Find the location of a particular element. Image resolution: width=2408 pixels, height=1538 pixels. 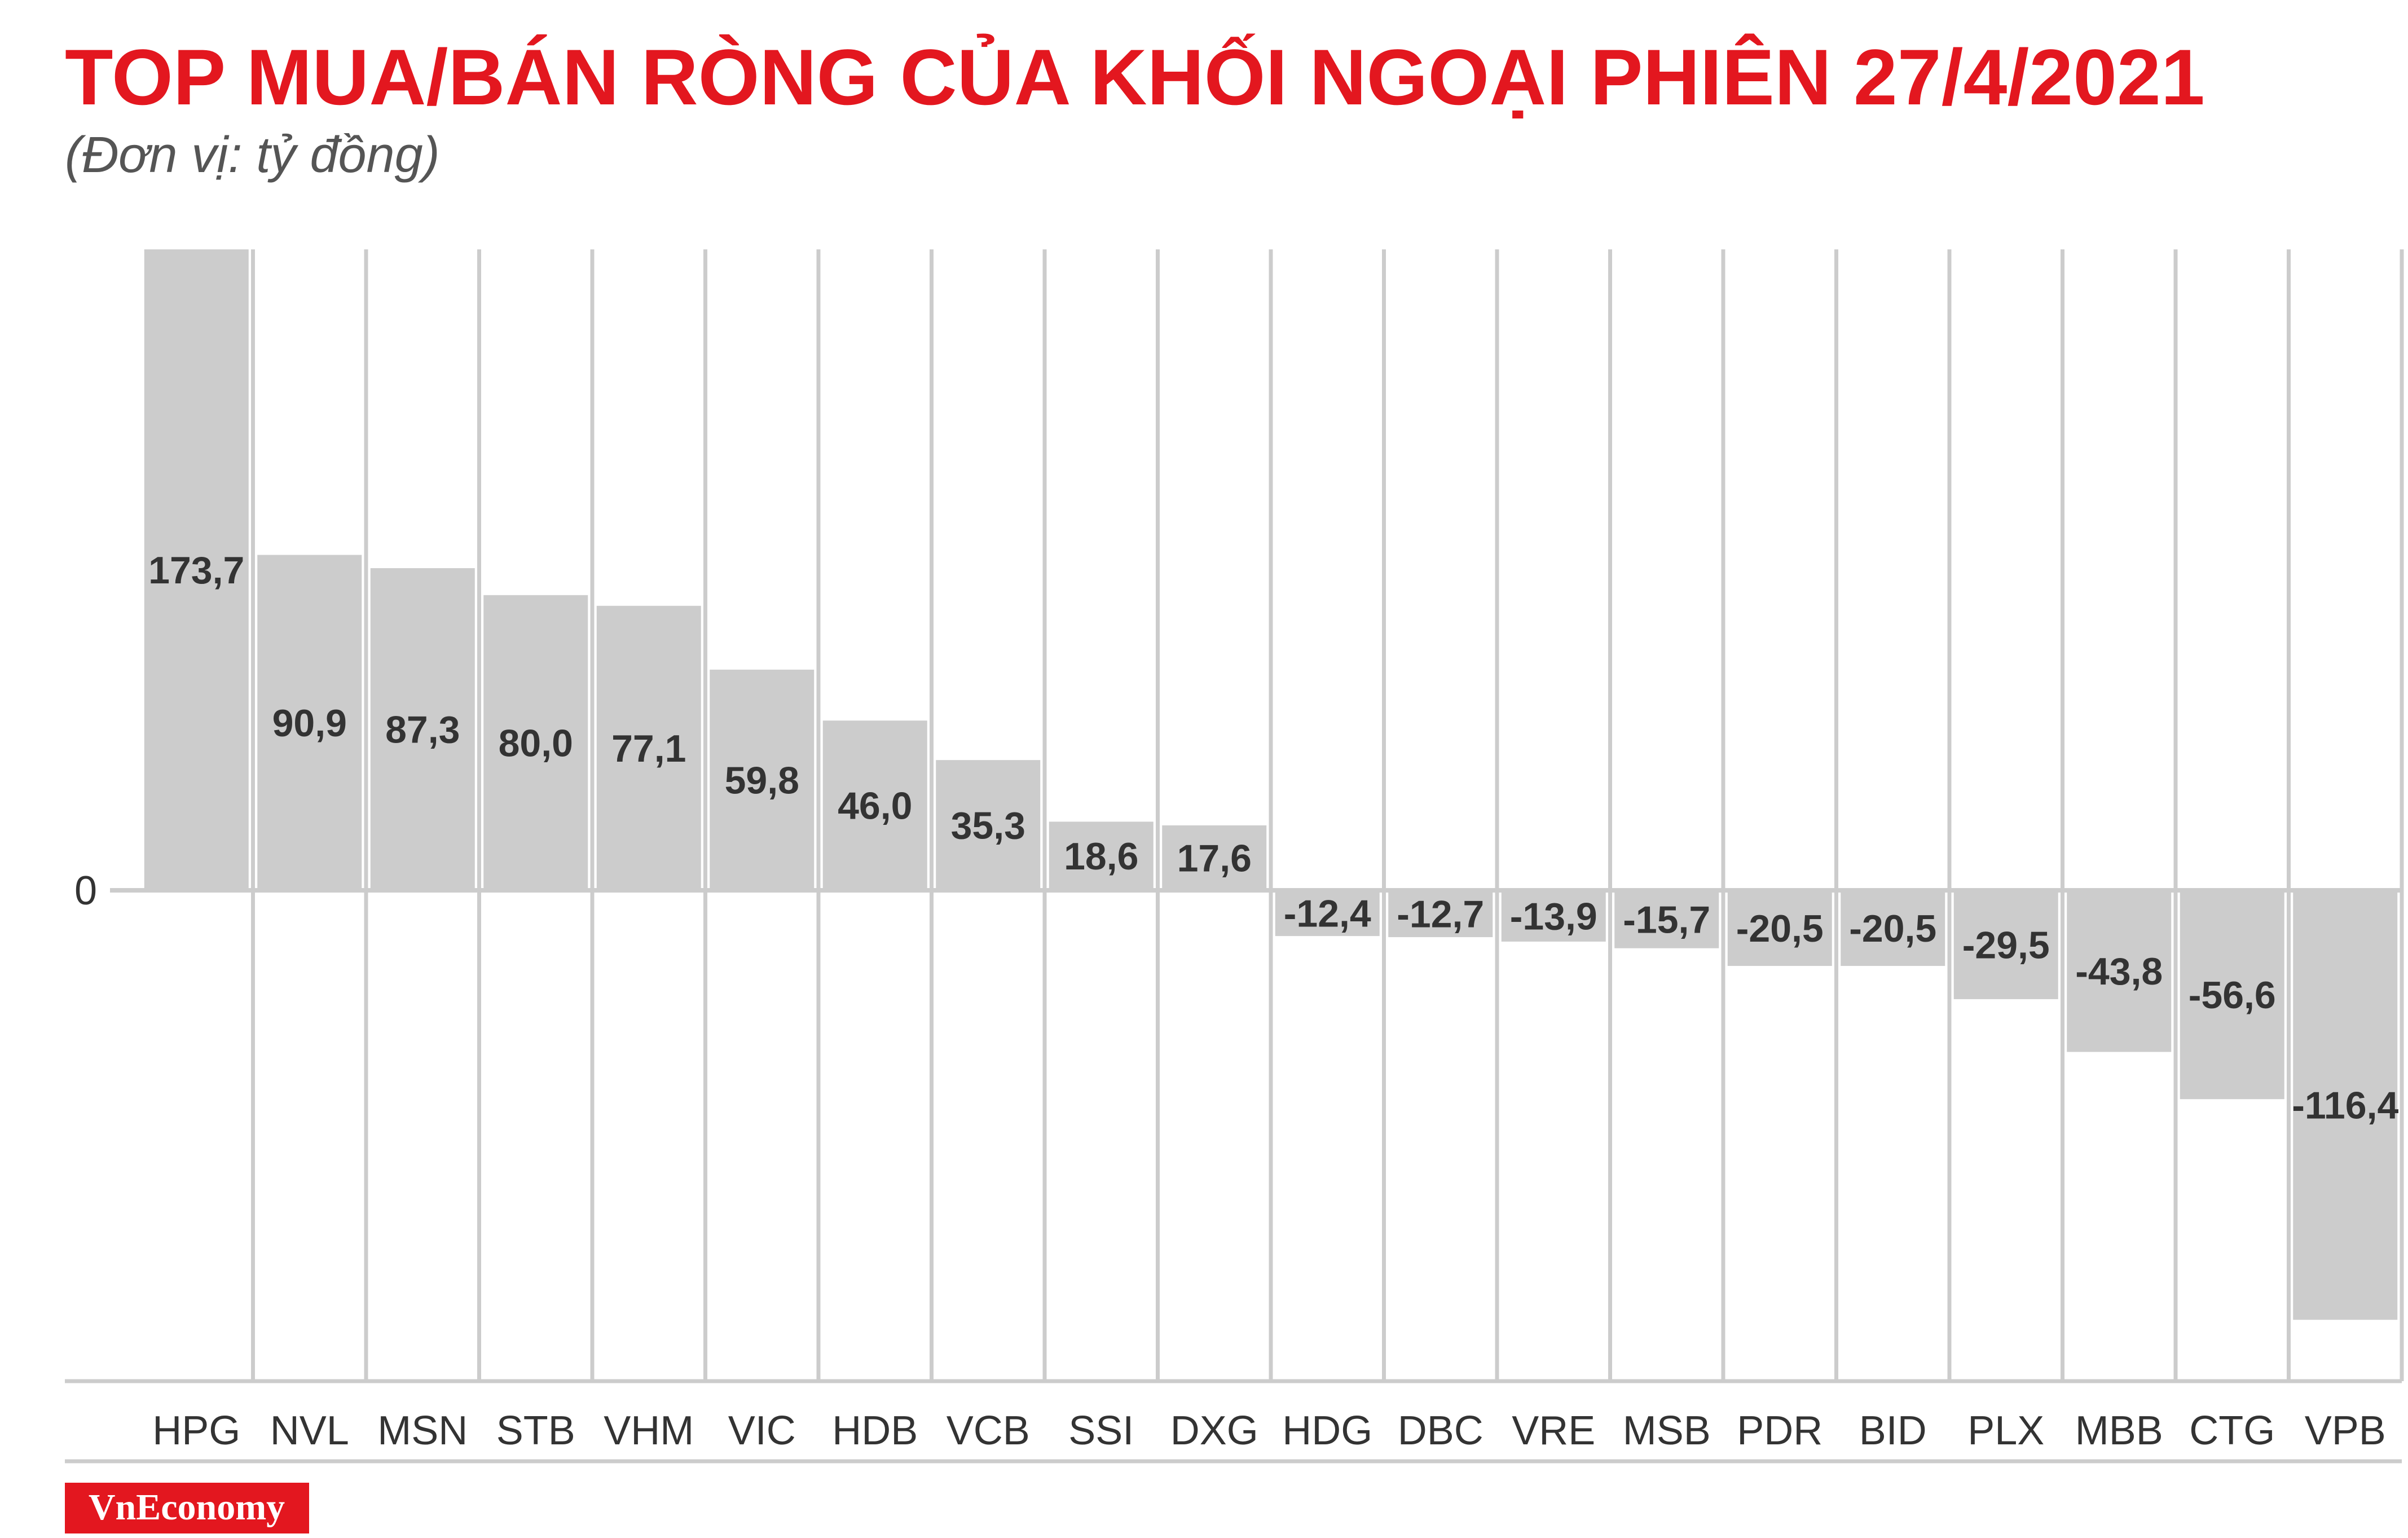

bar-vre is located at coordinates (1553, 916).